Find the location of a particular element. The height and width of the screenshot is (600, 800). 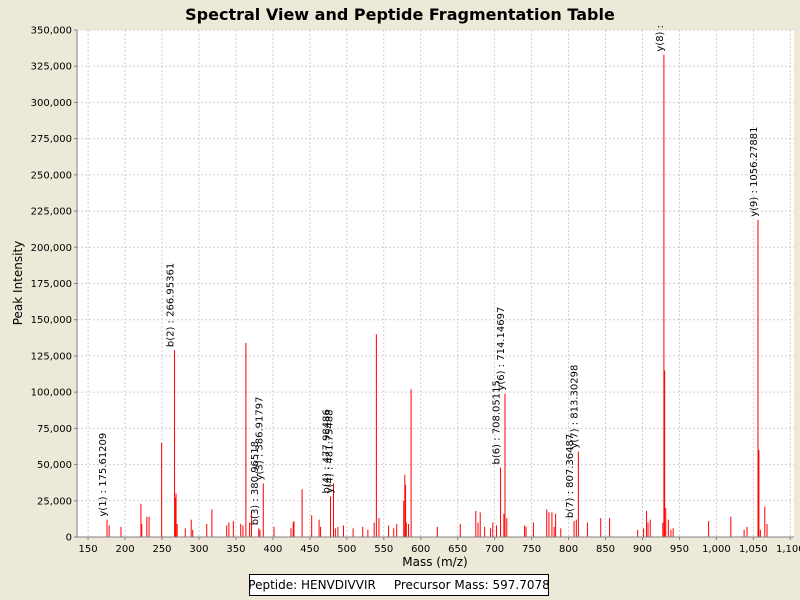

peak-annotation-label: b(4) : 477.98486 is located at coordinates (327, 451).